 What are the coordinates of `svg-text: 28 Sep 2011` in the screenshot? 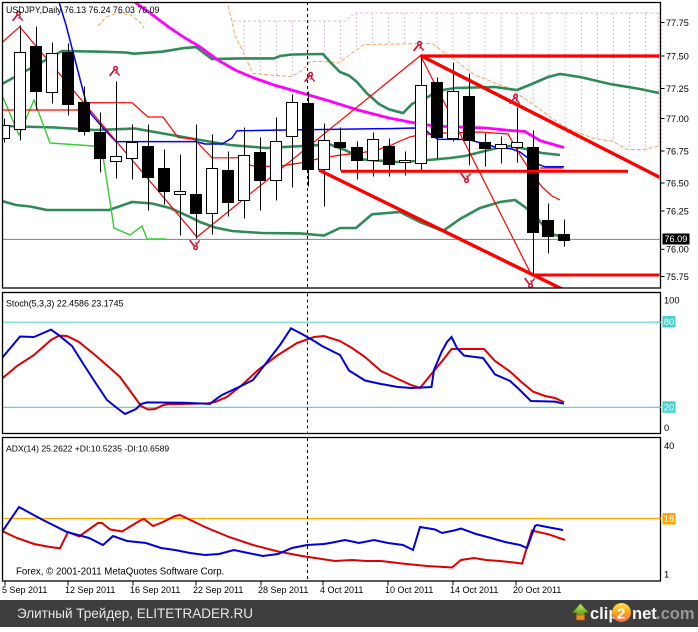 It's located at (283, 590).